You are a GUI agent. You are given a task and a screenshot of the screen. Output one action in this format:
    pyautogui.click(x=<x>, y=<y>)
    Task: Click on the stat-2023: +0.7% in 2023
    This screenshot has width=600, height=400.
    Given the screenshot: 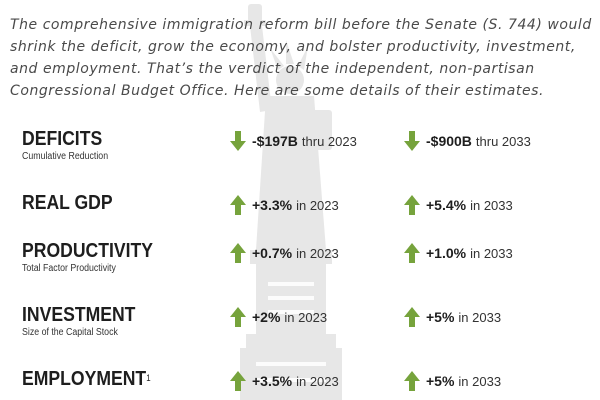 What is the action you would take?
    pyautogui.click(x=284, y=253)
    